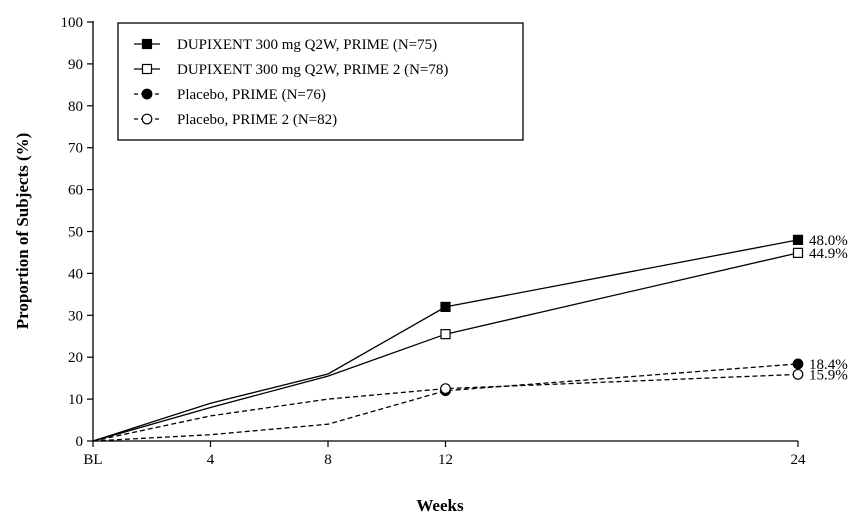 This screenshot has width=861, height=517. Describe the element at coordinates (440, 505) in the screenshot. I see `x-axis-title: Weeks` at that location.